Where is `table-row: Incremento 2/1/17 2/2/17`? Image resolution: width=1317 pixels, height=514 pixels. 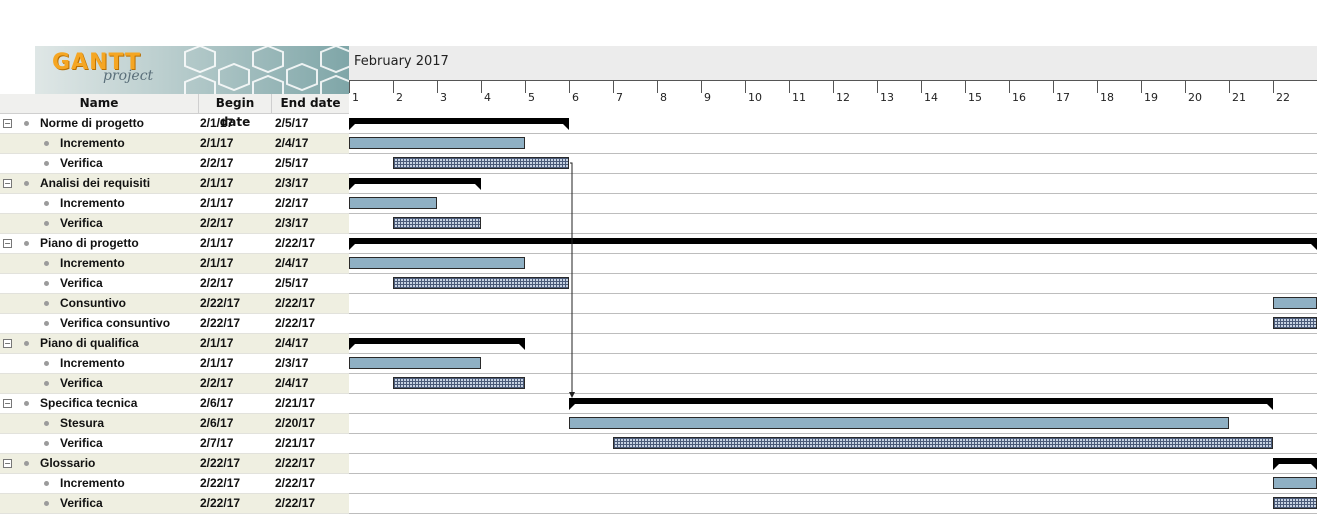 table-row: Incremento 2/1/17 2/2/17 is located at coordinates (174, 204).